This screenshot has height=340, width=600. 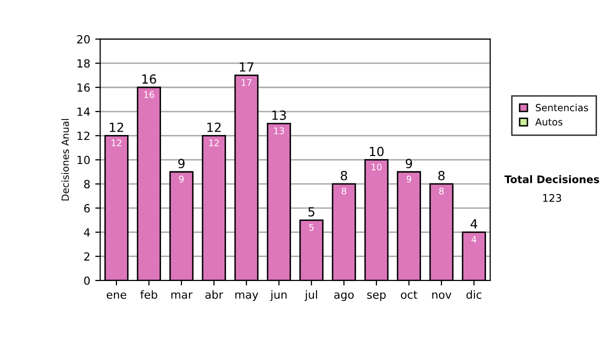 I want to click on total-label: 5, so click(x=311, y=212).